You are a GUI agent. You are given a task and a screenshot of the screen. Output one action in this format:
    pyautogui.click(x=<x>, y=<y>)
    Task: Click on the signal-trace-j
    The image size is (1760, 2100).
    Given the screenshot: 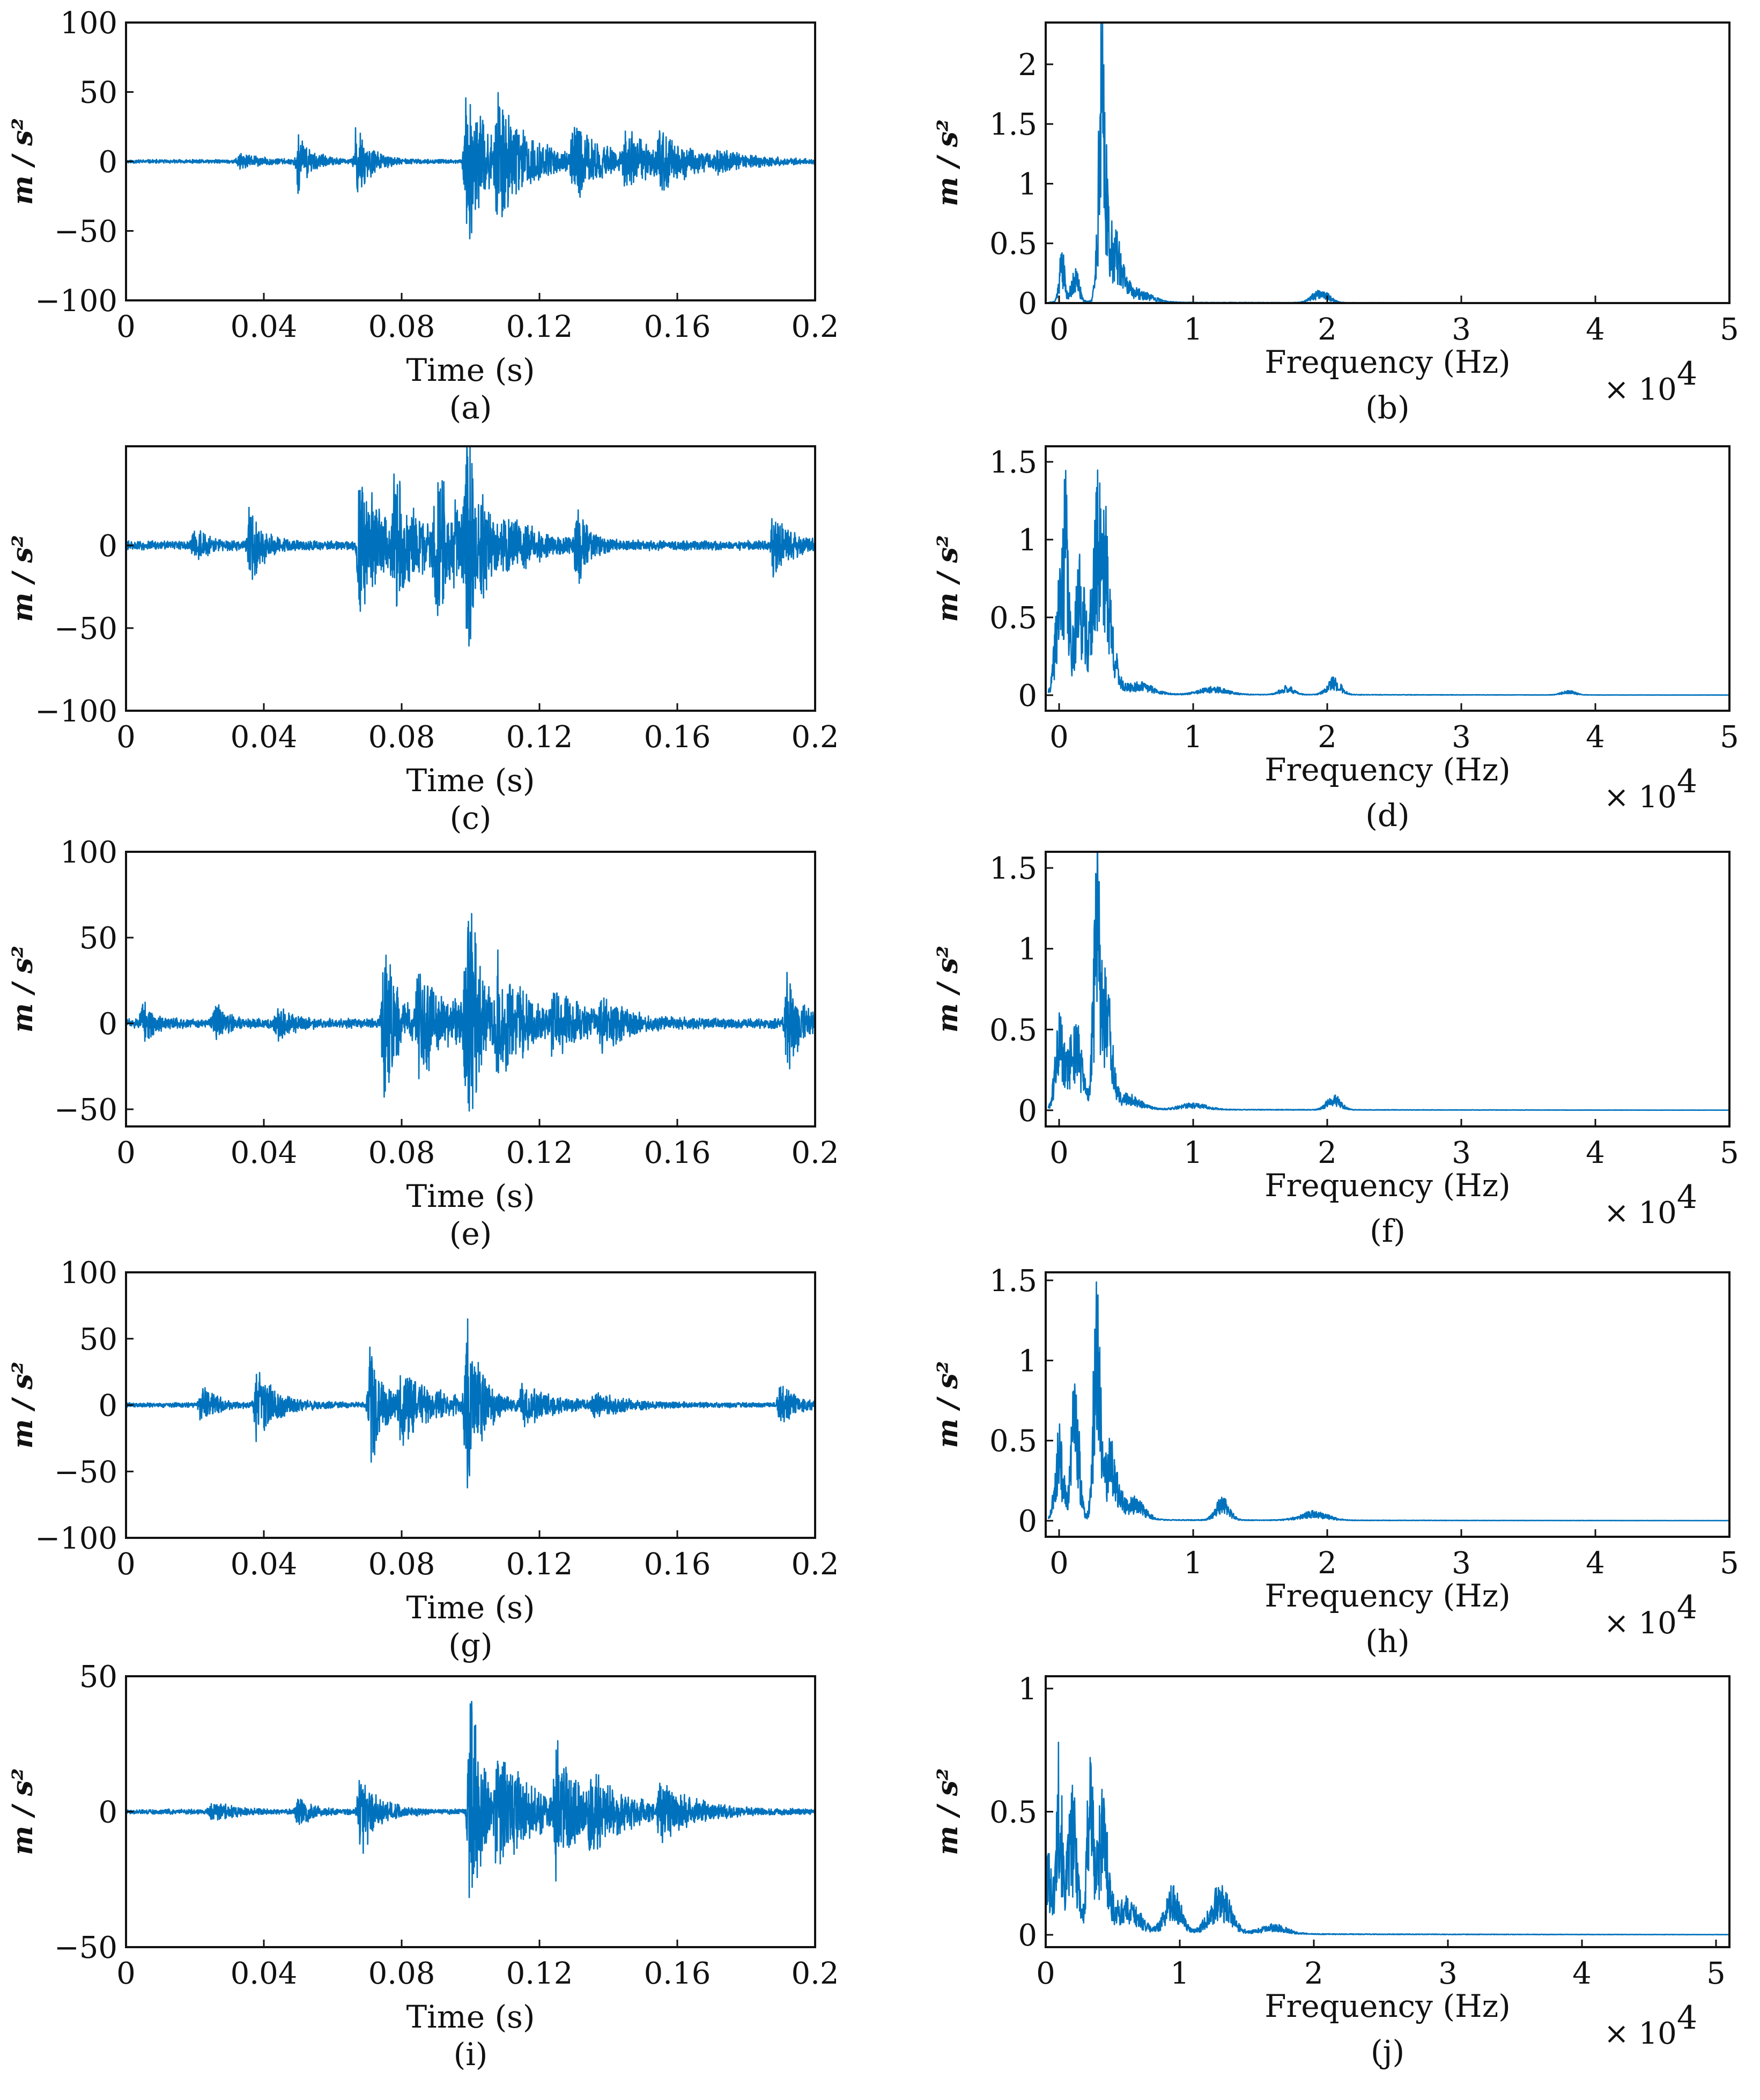 What is the action you would take?
    pyautogui.click(x=1387, y=1838)
    